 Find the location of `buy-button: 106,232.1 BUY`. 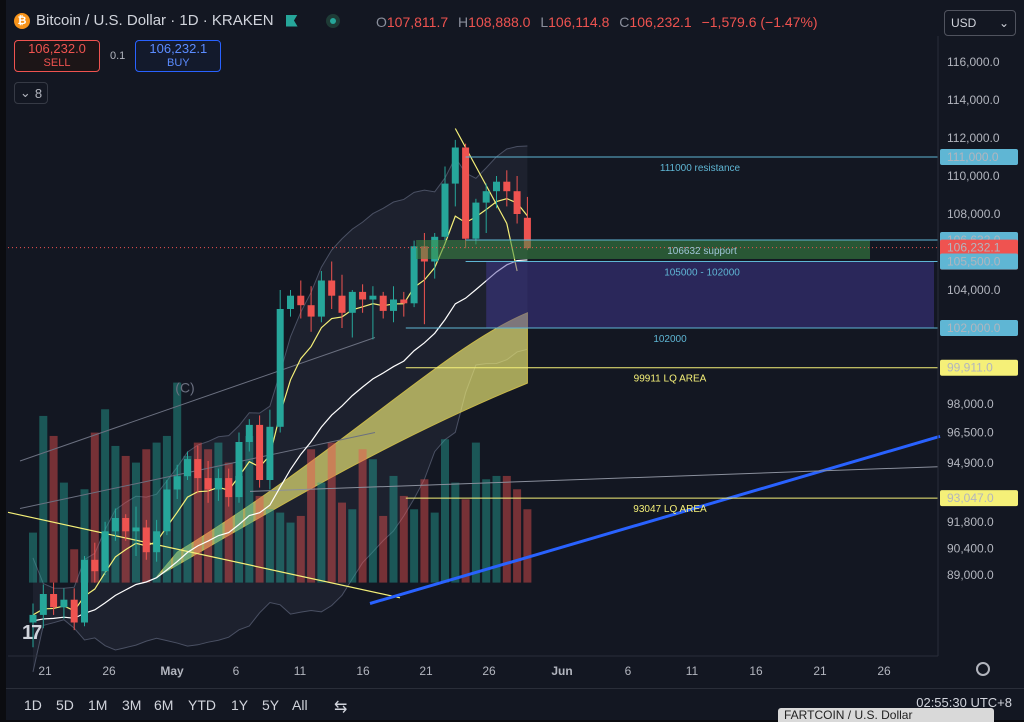

buy-button: 106,232.1 BUY is located at coordinates (178, 56).